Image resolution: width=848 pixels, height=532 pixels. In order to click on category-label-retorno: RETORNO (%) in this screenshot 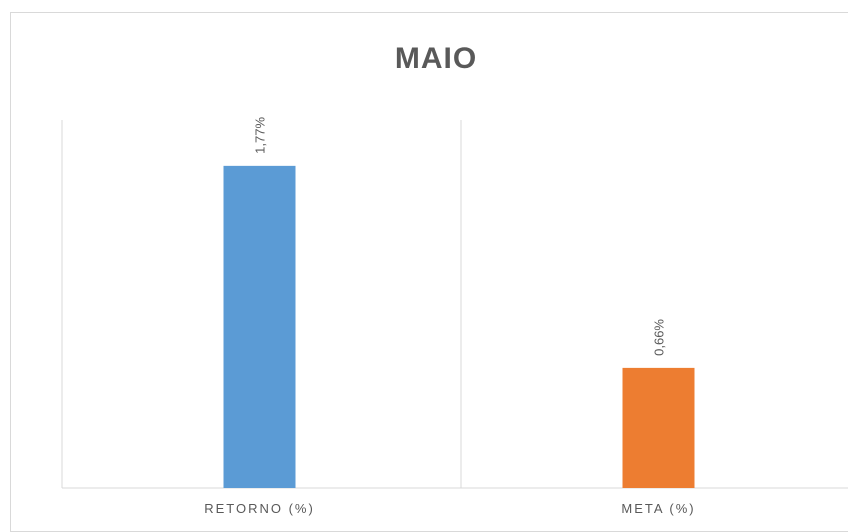, I will do `click(259, 508)`.